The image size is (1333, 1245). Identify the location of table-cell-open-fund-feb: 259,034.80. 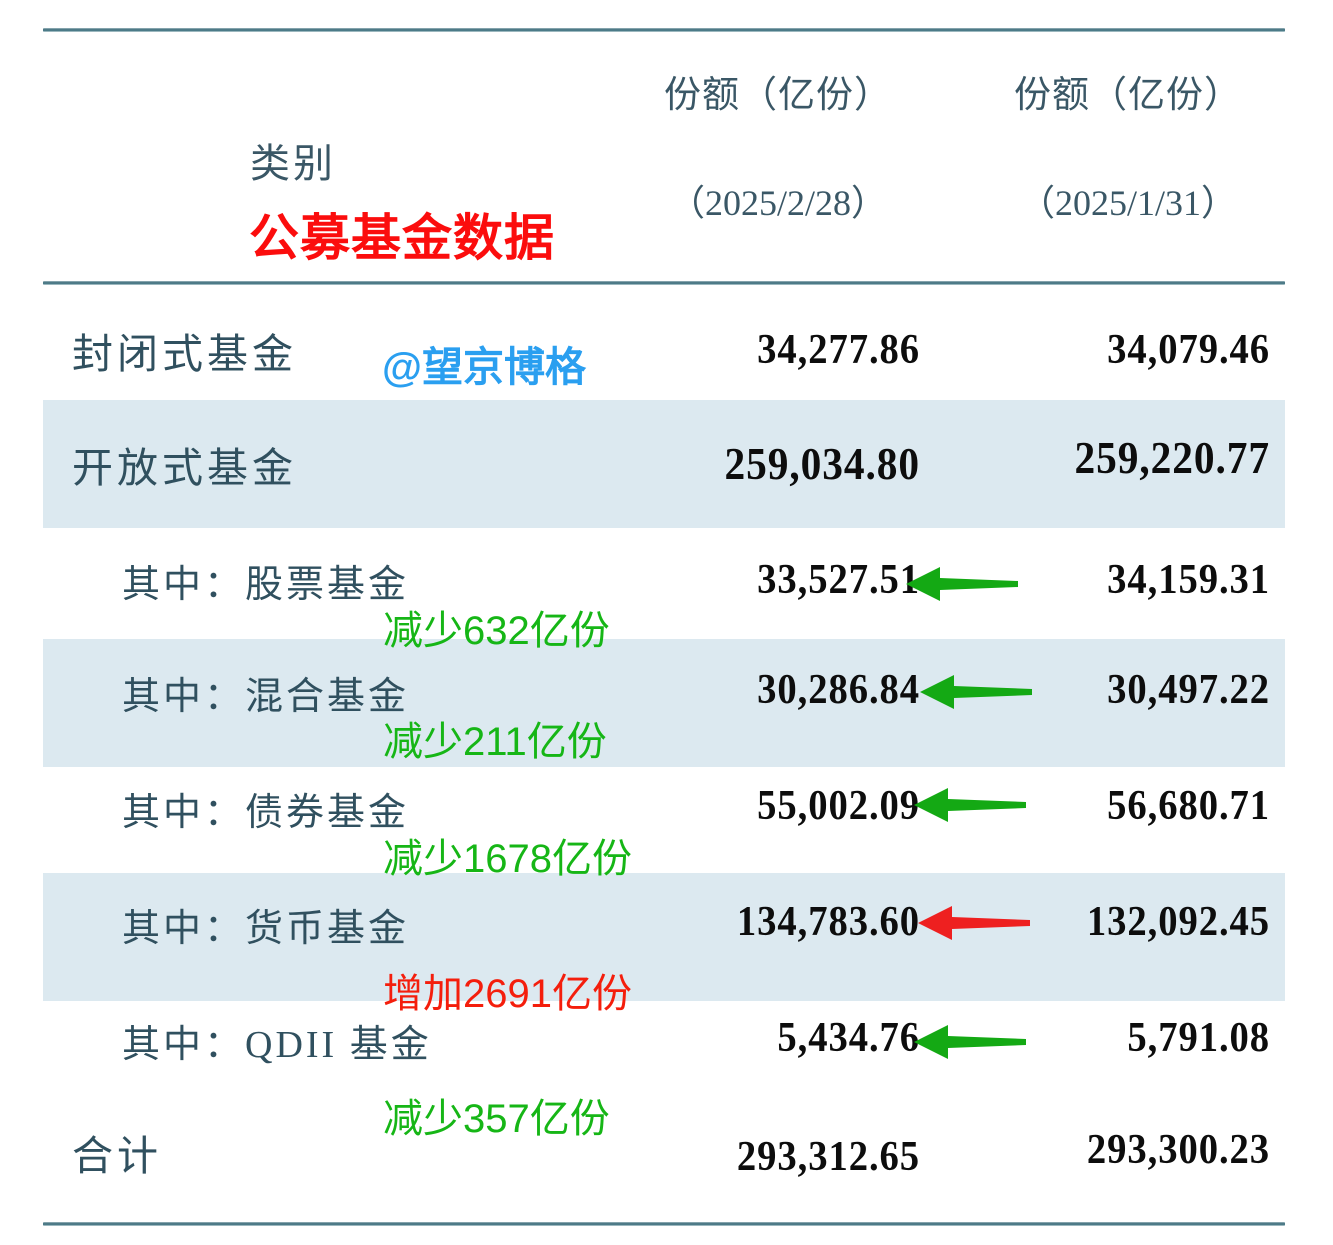
(822, 464).